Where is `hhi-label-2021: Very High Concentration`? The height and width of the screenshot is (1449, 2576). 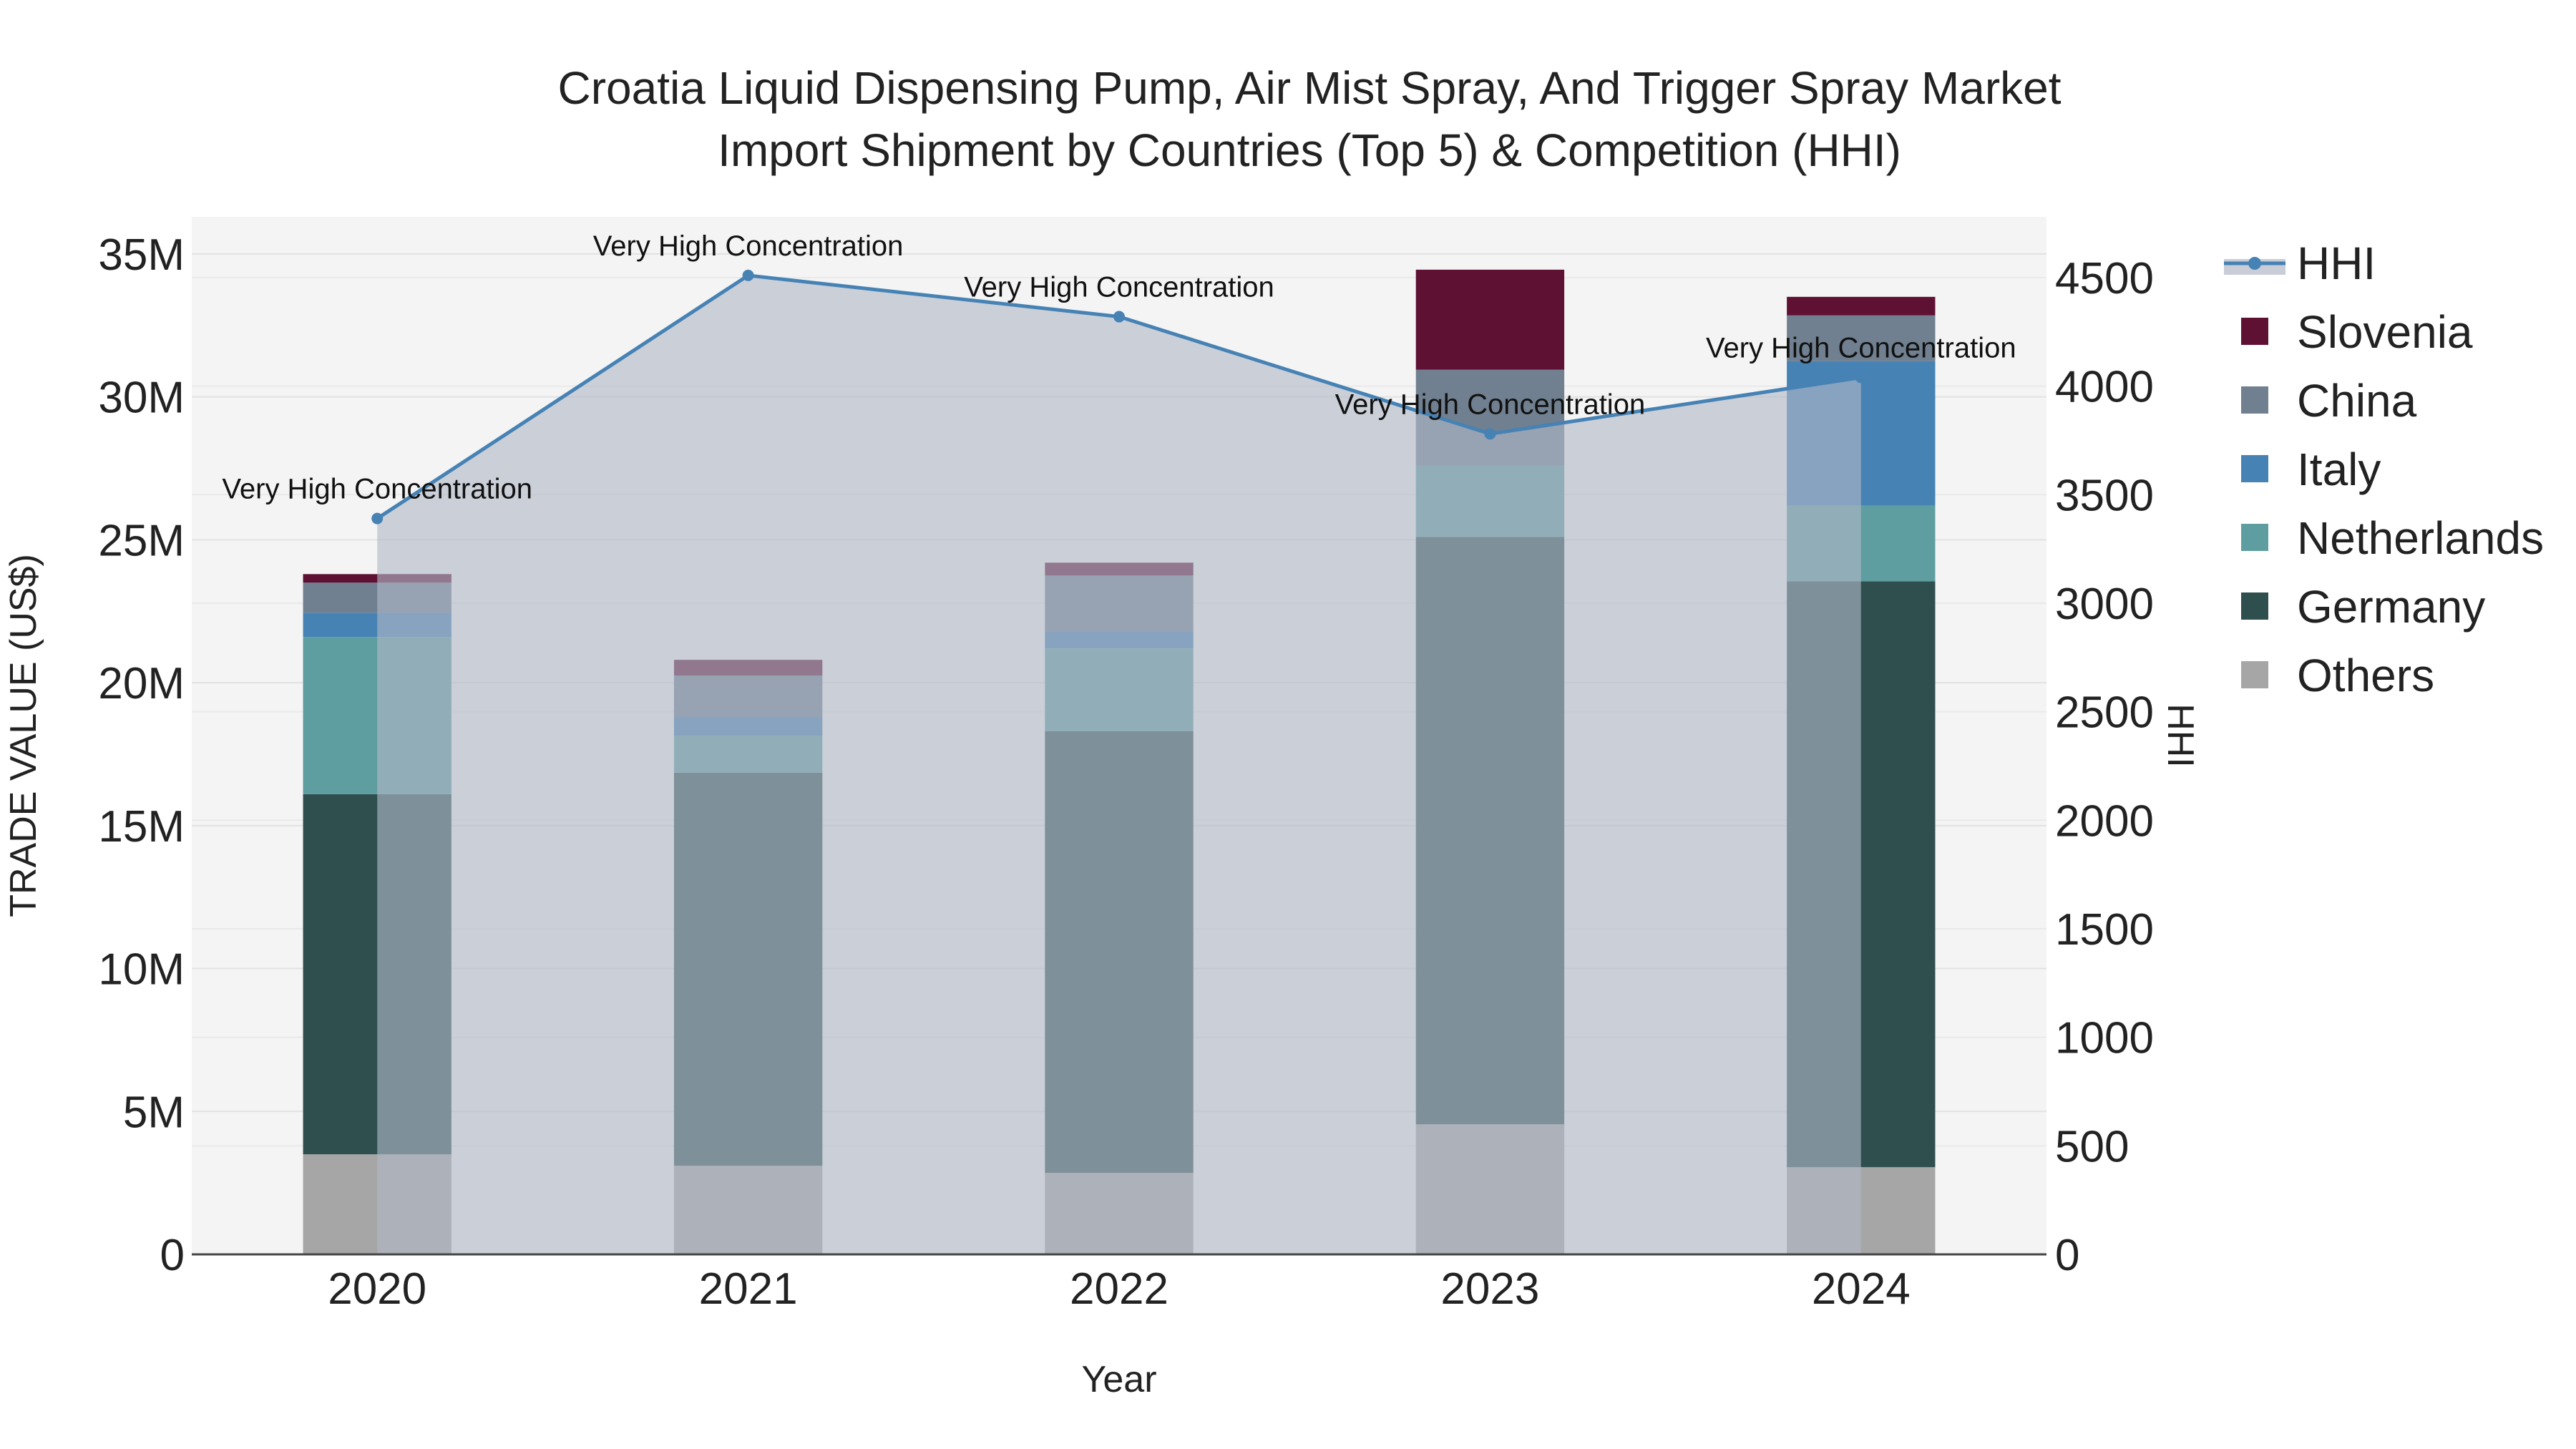
hhi-label-2021: Very High Concentration is located at coordinates (748, 246).